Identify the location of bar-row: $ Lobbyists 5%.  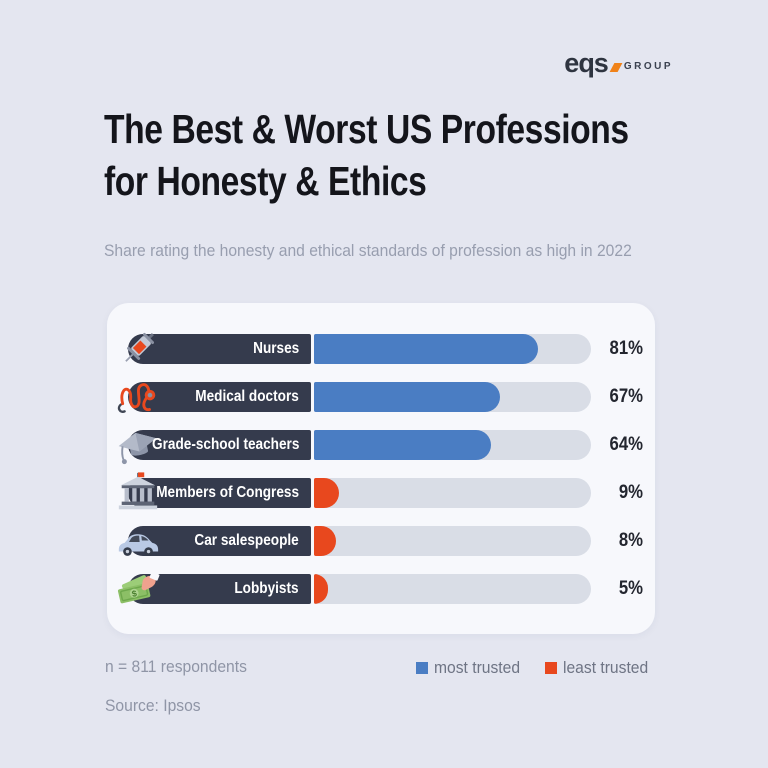
(380, 587).